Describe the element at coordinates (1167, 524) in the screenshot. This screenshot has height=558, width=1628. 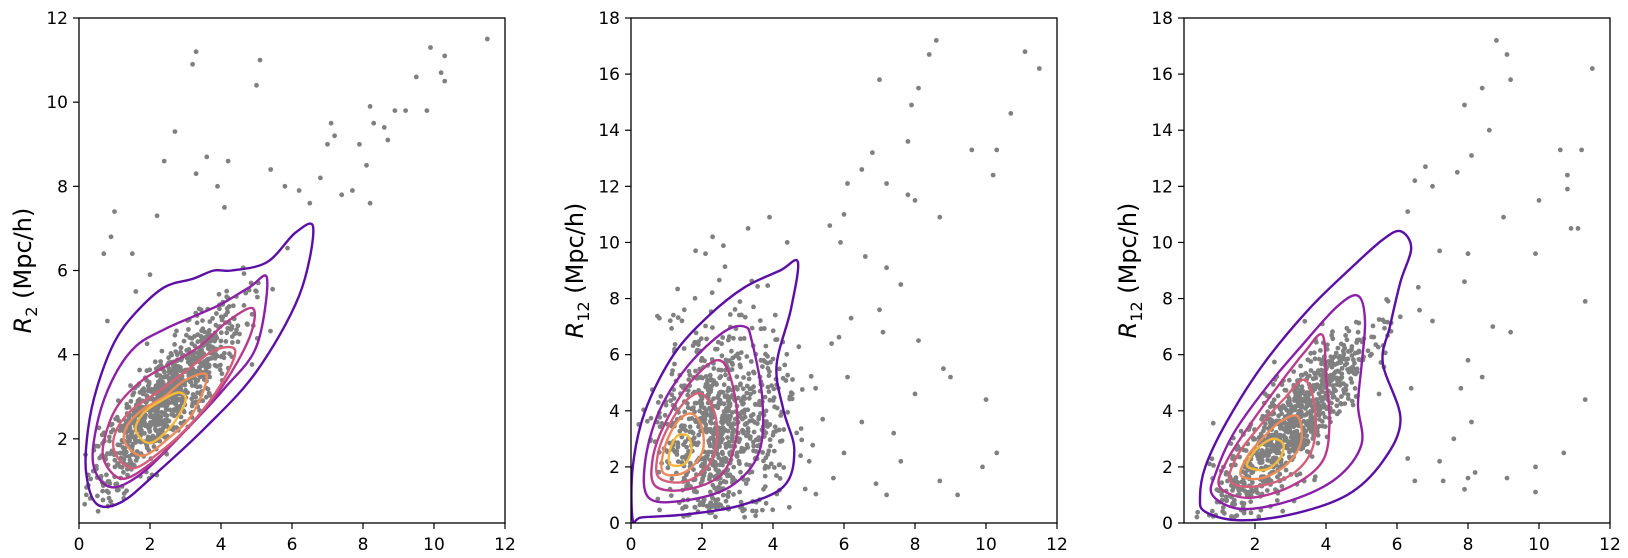
I see `y-tick-label: 0` at that location.